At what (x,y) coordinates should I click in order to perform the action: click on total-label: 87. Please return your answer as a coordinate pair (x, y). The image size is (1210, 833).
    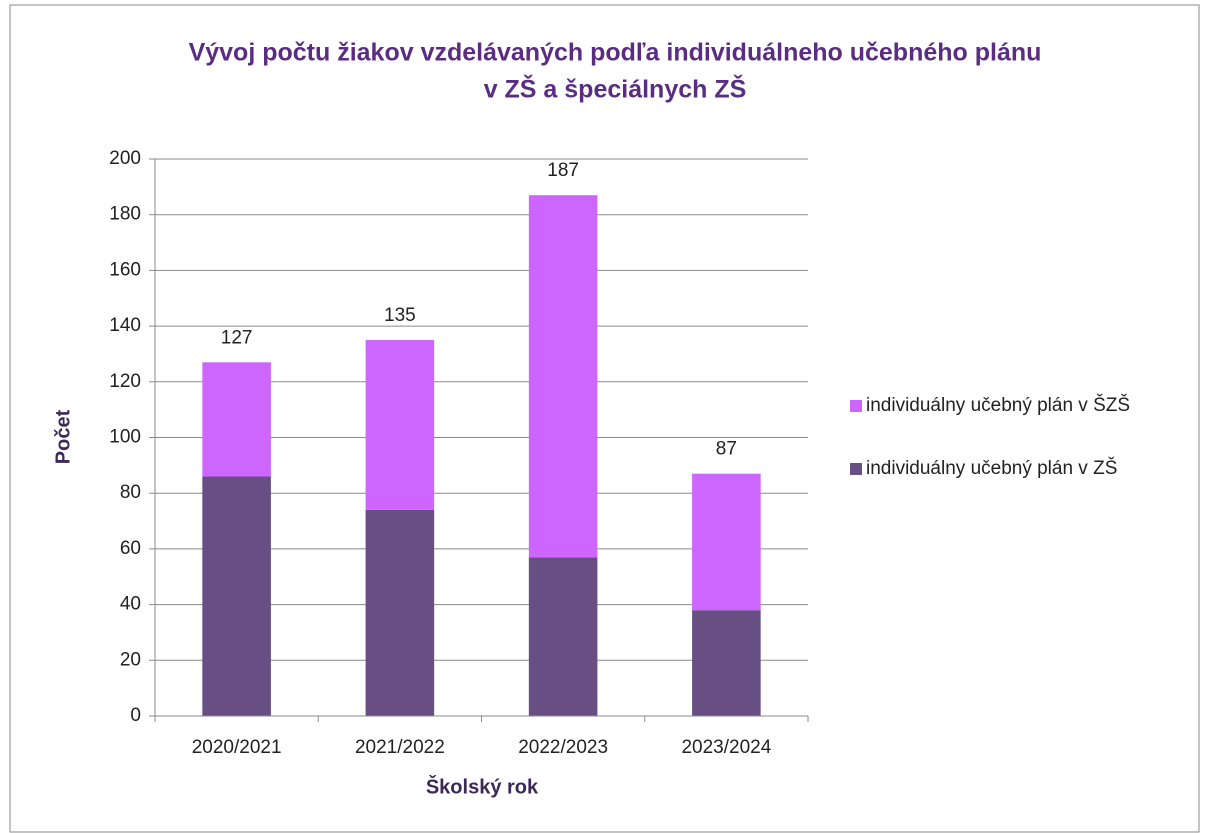
    Looking at the image, I should click on (726, 449).